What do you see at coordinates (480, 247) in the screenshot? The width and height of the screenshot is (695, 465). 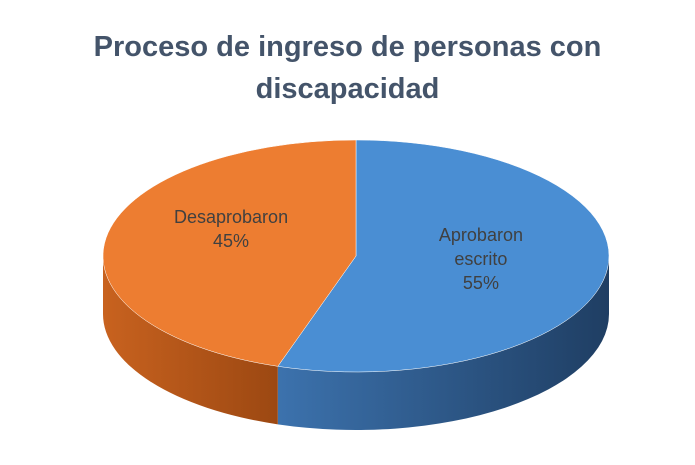 I see `slice-category: Aprobaron escrito` at bounding box center [480, 247].